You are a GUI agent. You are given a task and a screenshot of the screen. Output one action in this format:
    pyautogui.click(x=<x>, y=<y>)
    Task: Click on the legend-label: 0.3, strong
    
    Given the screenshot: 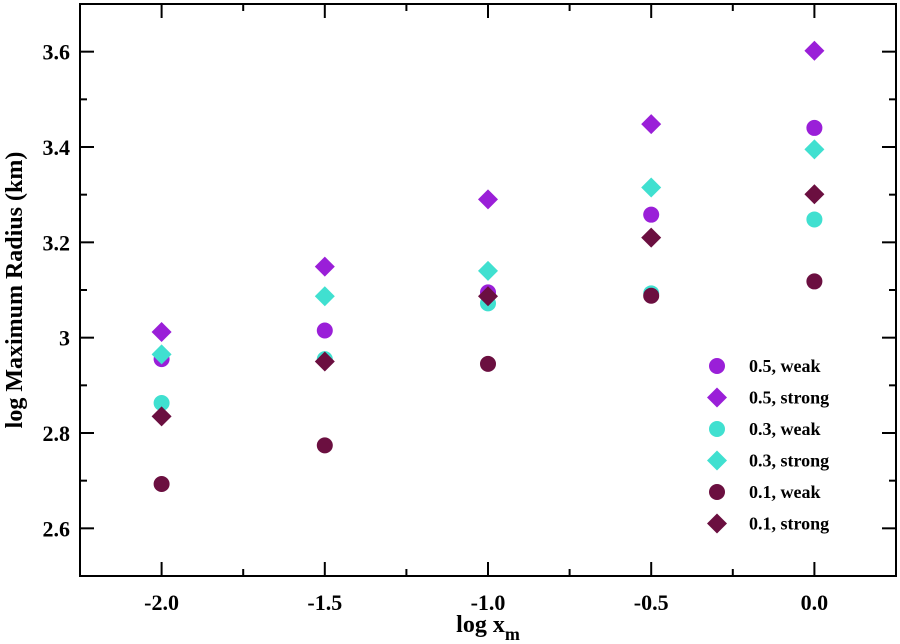 What is the action you would take?
    pyautogui.click(x=789, y=461)
    